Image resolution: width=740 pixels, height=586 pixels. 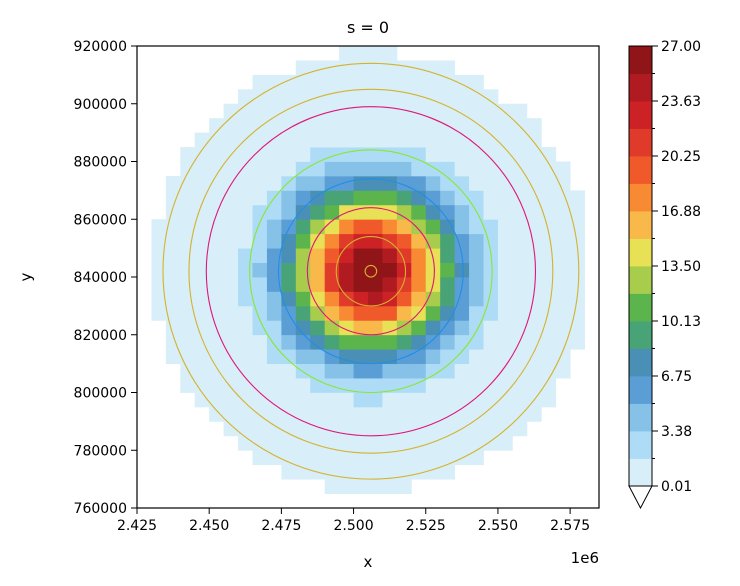 I want to click on colorbar-swatch, so click(x=640, y=197).